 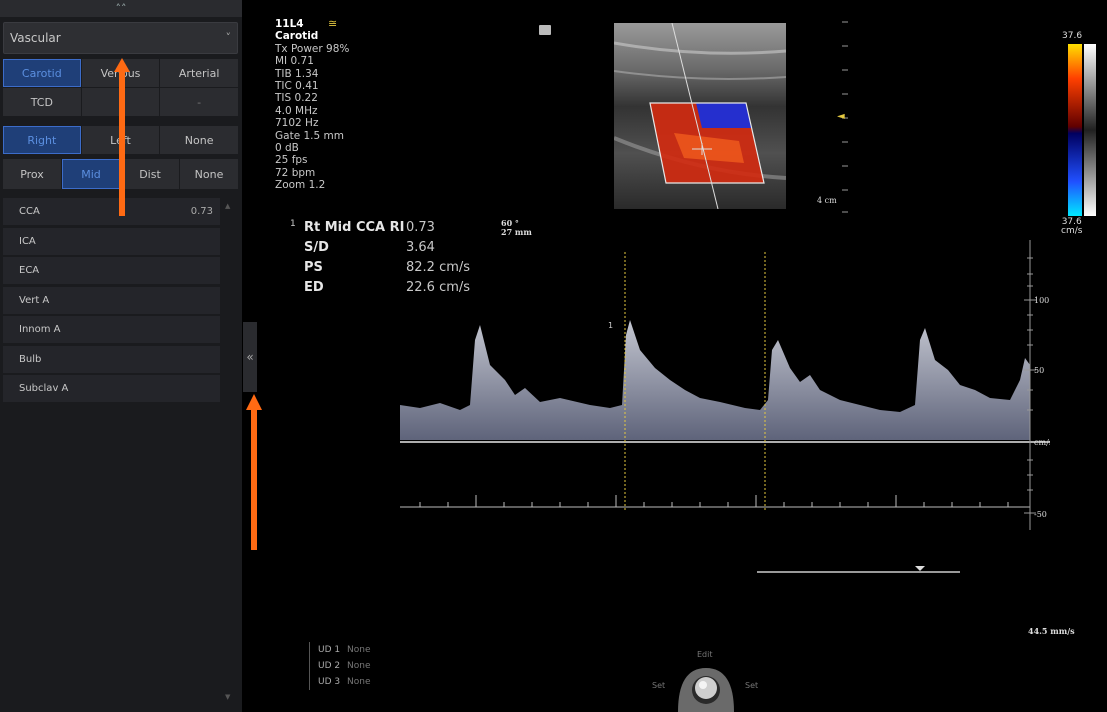 I want to click on measurement-item-vert-a: Vert A, so click(x=111, y=300).